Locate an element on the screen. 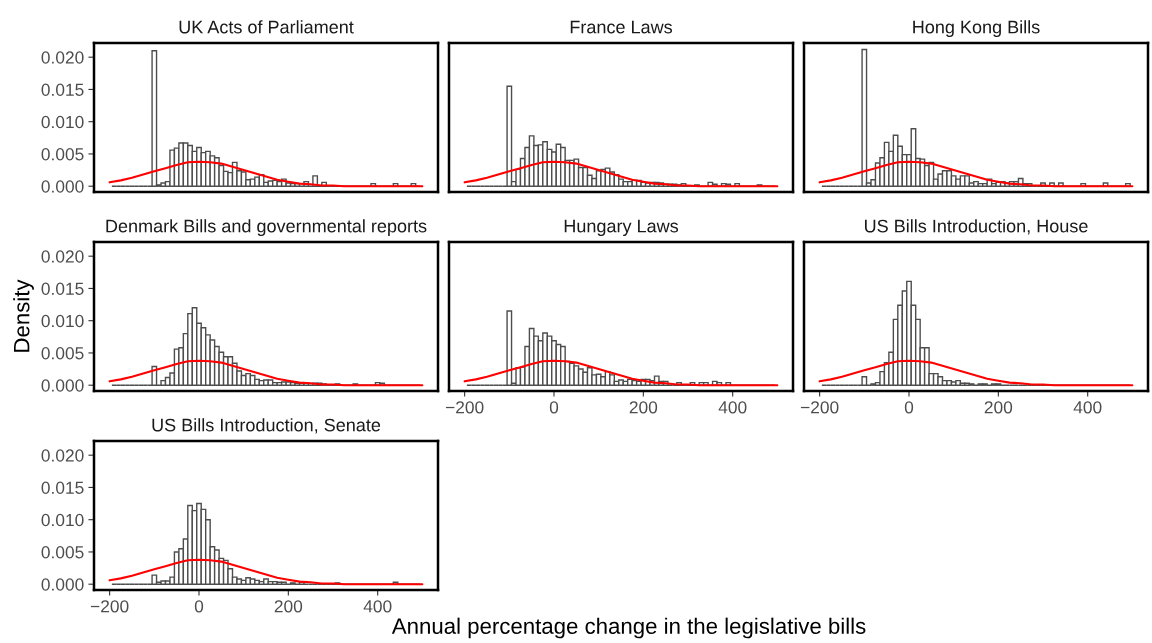 This screenshot has height=643, width=1152. chart-title: Hungary Laws is located at coordinates (621, 228).